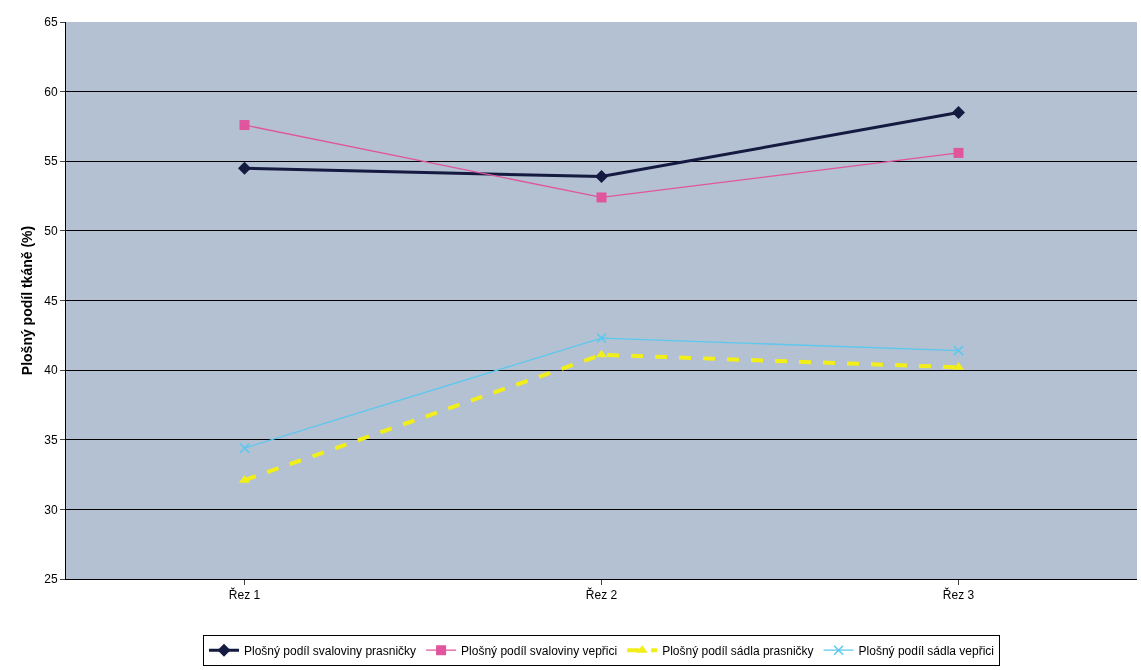  What do you see at coordinates (51, 161) in the screenshot?
I see `y-tick-label: 55` at bounding box center [51, 161].